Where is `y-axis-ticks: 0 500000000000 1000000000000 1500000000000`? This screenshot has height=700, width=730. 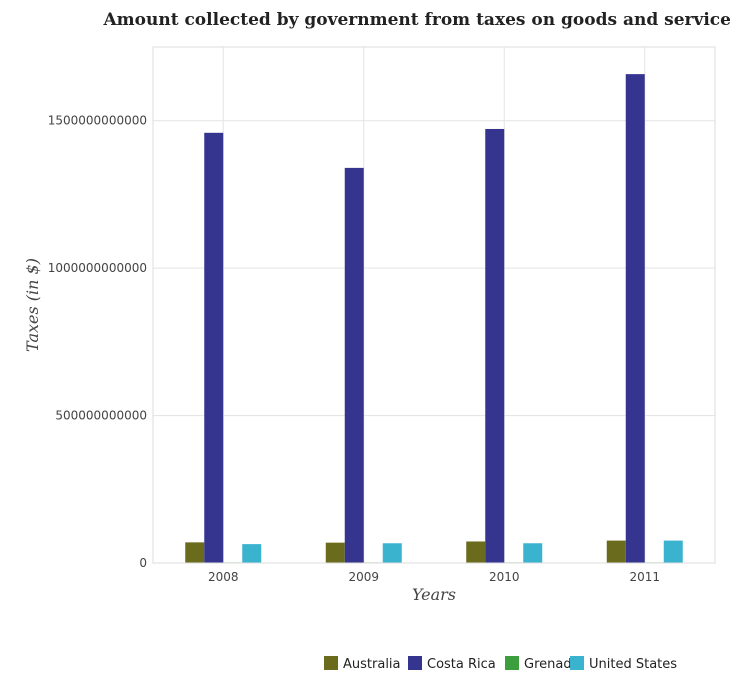
y-axis-ticks: 0 500000000000 1000000000000 1500000000000 is located at coordinates (97, 342).